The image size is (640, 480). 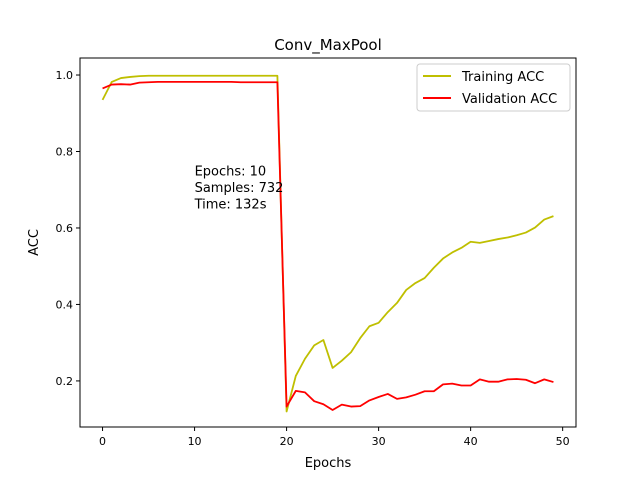 I want to click on legend: Training ACC Validation ACC, so click(x=493, y=87).